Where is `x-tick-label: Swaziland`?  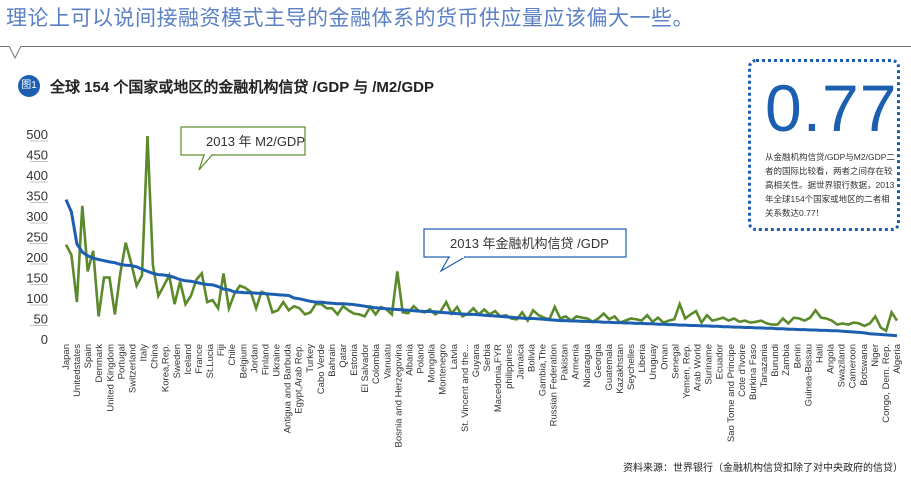 x-tick-label: Swaziland is located at coordinates (842, 365).